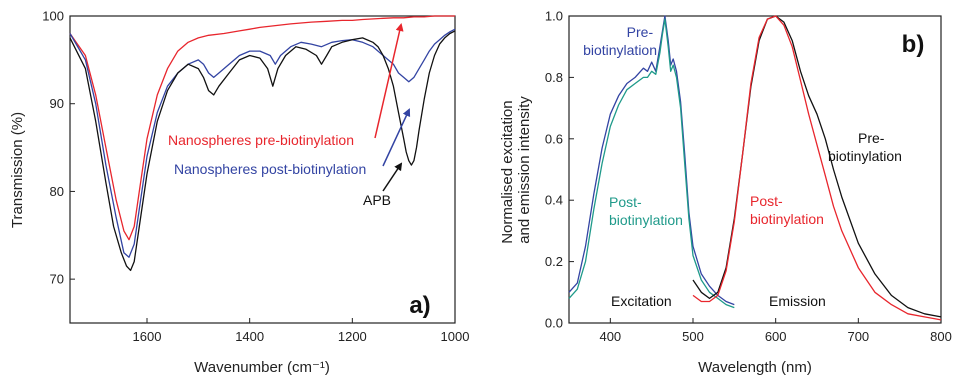 Image resolution: width=956 pixels, height=377 pixels. I want to click on panel-b-y-axis-label-line1: Normalised excitation, so click(507, 171).